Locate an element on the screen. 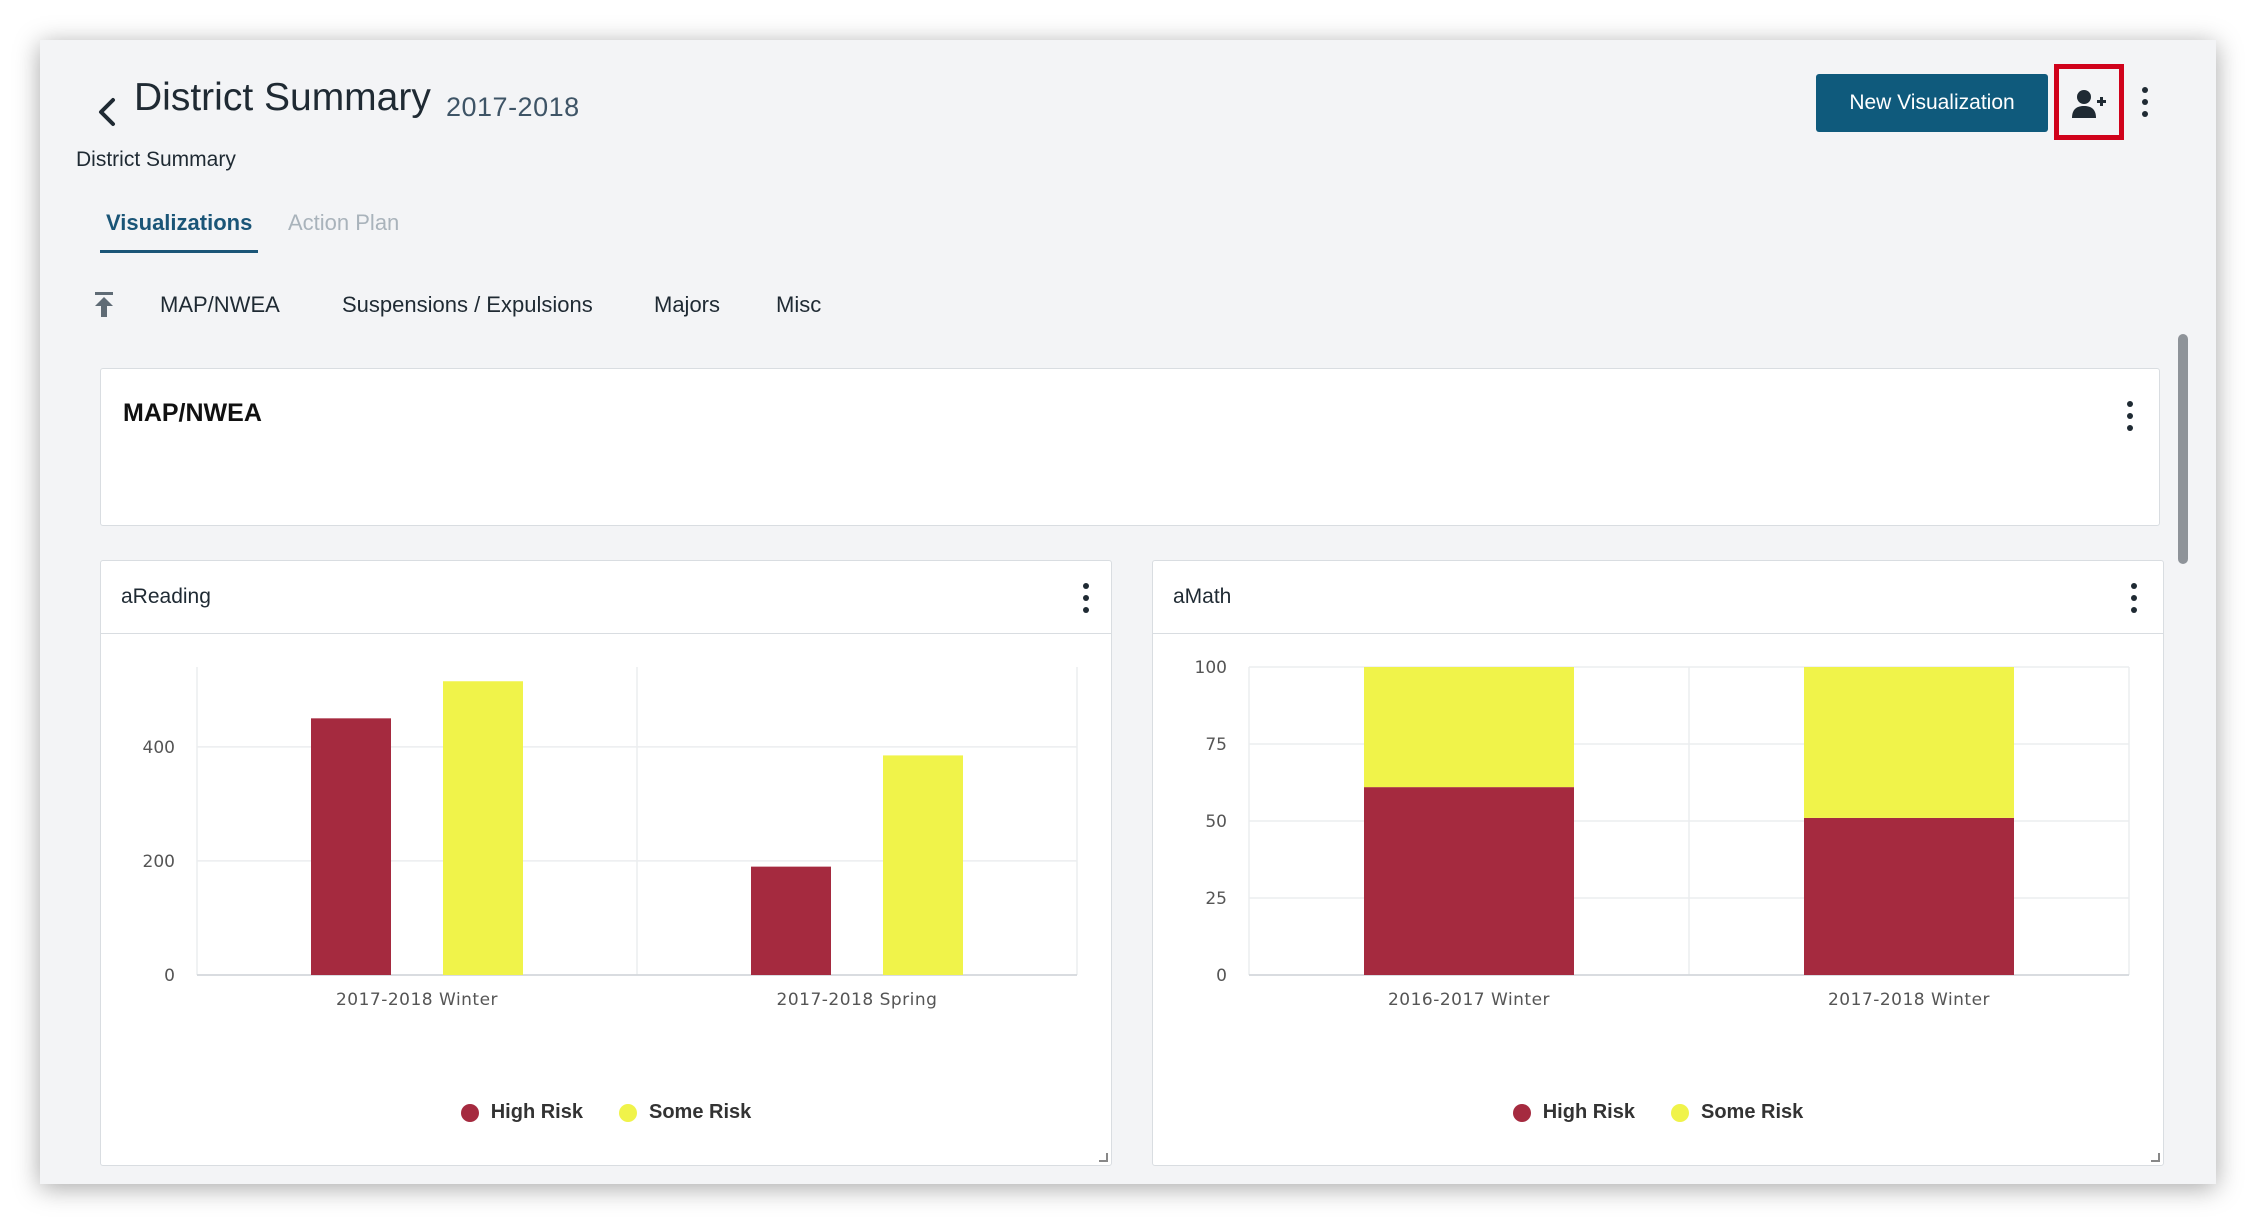  add-user-icon is located at coordinates (2089, 104).